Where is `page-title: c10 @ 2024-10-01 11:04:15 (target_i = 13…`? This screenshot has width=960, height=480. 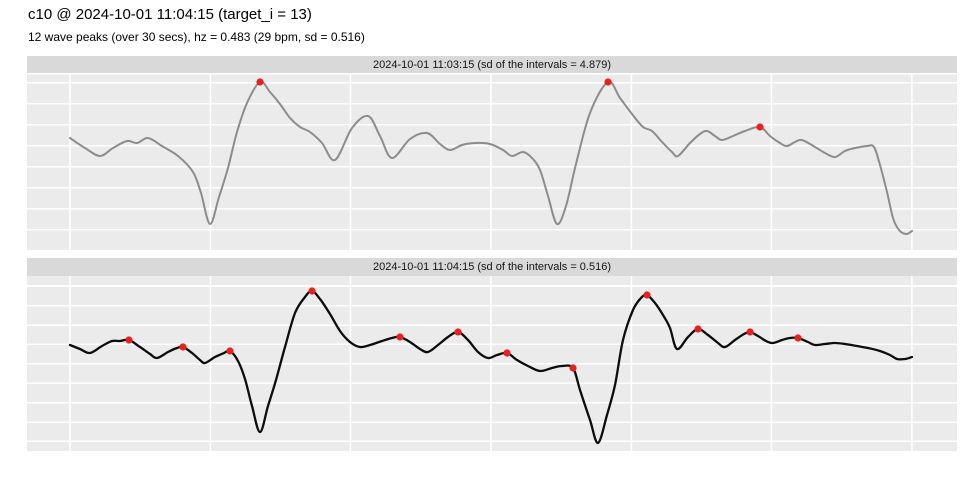 page-title: c10 @ 2024-10-01 11:04:15 (target_i = 13… is located at coordinates (170, 14).